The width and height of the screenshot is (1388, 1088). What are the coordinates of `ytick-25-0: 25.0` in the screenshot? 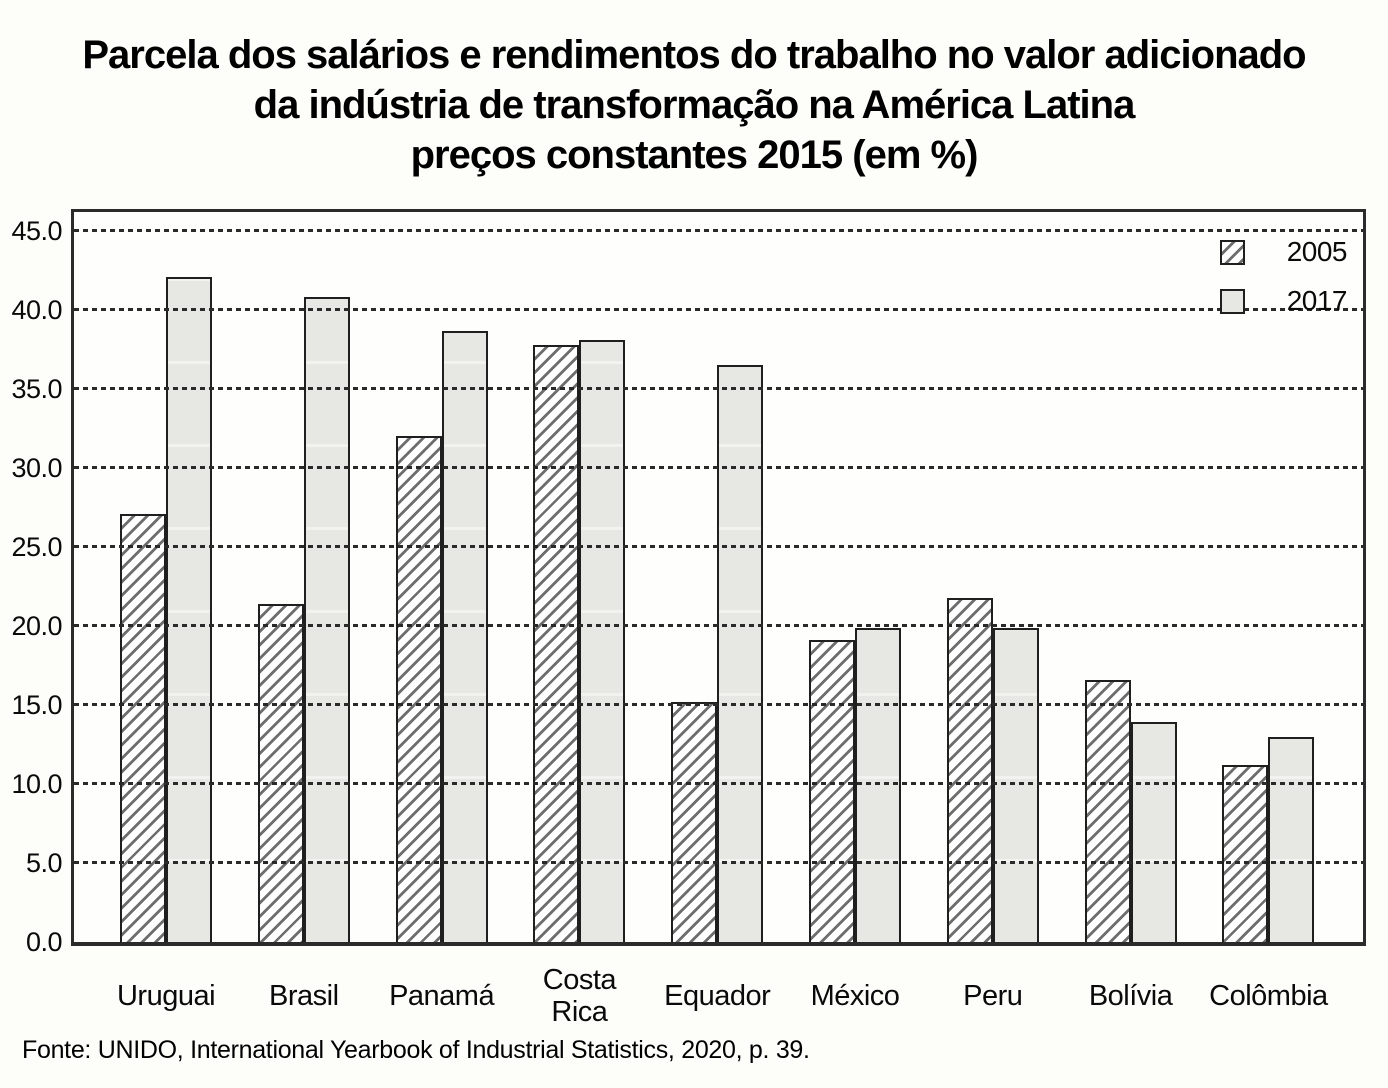 It's located at (36, 547).